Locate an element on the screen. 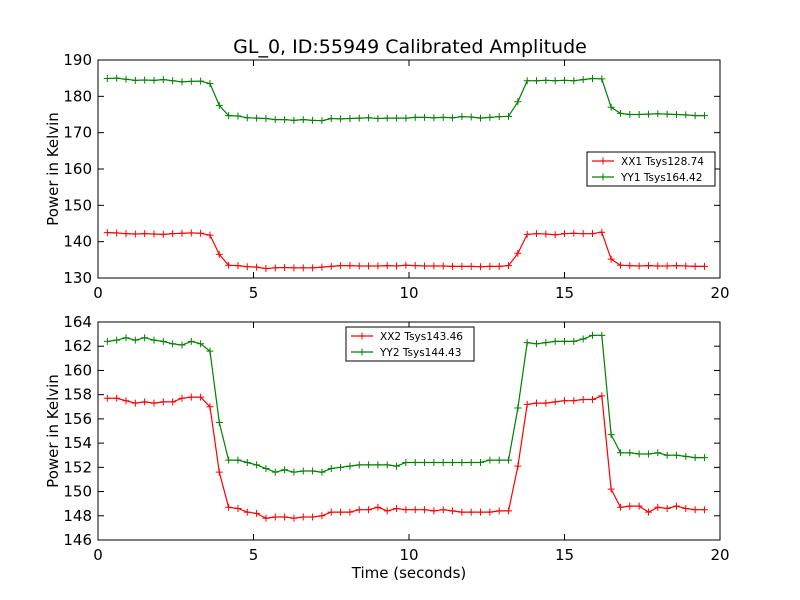 This screenshot has width=800, height=600. y-tick-label: 146 is located at coordinates (77, 540).